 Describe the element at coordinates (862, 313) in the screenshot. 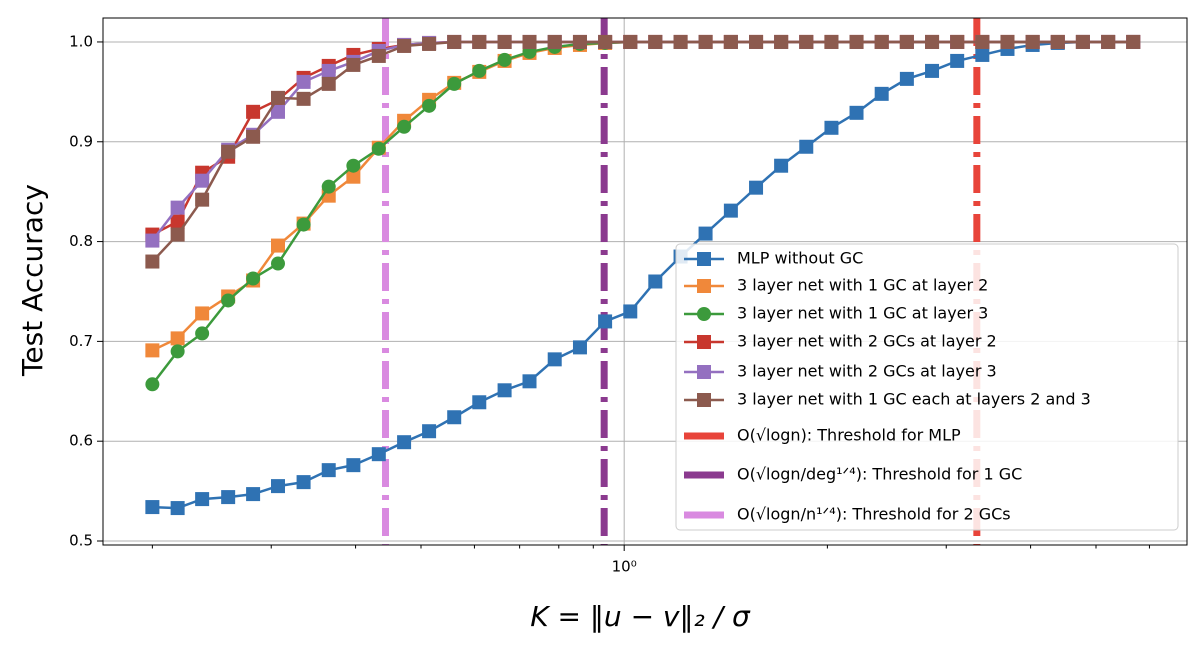

I see `legend-label: 3 layer net with 1 GC at layer 3` at that location.